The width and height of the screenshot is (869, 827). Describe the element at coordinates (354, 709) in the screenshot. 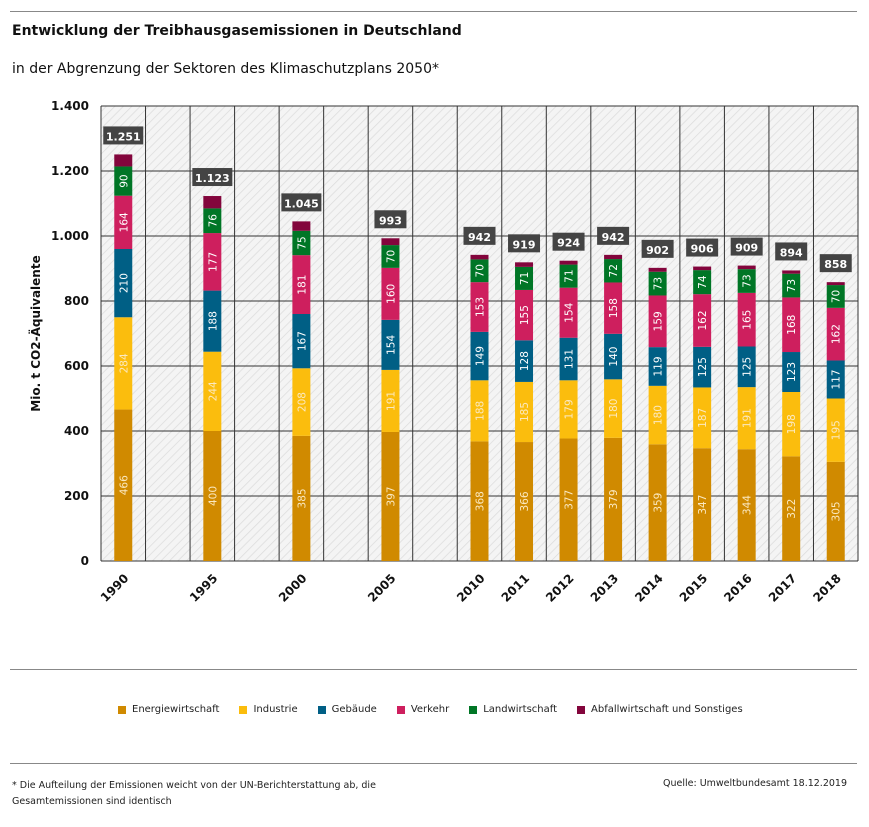

I see `legend-label: Gebäude` at that location.